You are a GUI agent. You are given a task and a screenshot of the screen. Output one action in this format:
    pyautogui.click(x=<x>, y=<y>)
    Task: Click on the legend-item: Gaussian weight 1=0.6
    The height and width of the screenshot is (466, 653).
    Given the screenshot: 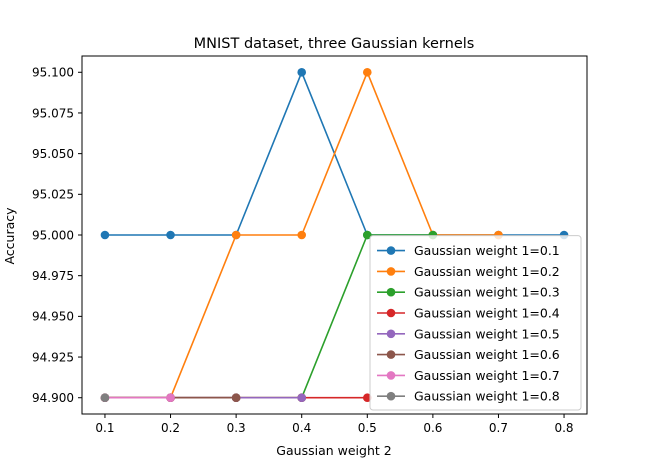 What is the action you would take?
    pyautogui.click(x=468, y=354)
    